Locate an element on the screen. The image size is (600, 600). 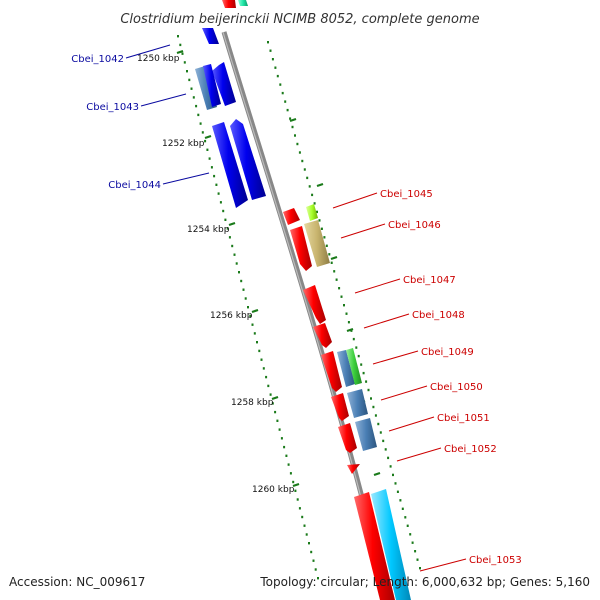
gene-arrow-cbei-1046b is located at coordinates (317, 243).